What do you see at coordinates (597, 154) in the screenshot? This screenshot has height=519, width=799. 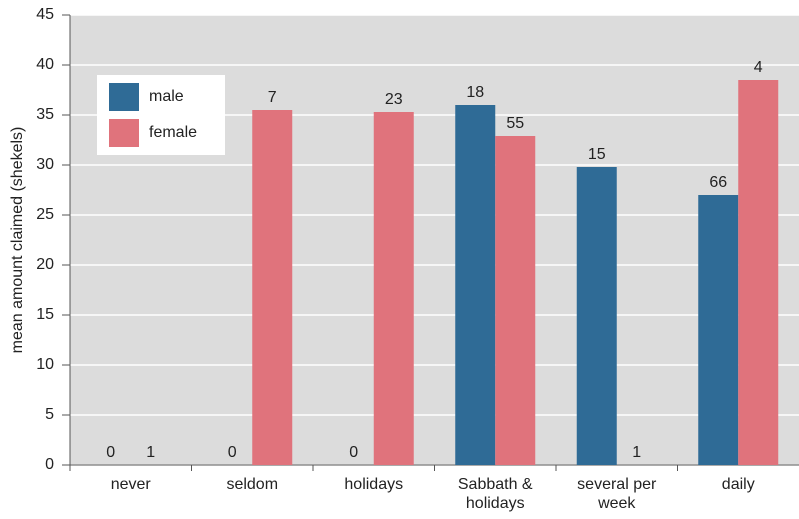 I see `count-label: 15` at bounding box center [597, 154].